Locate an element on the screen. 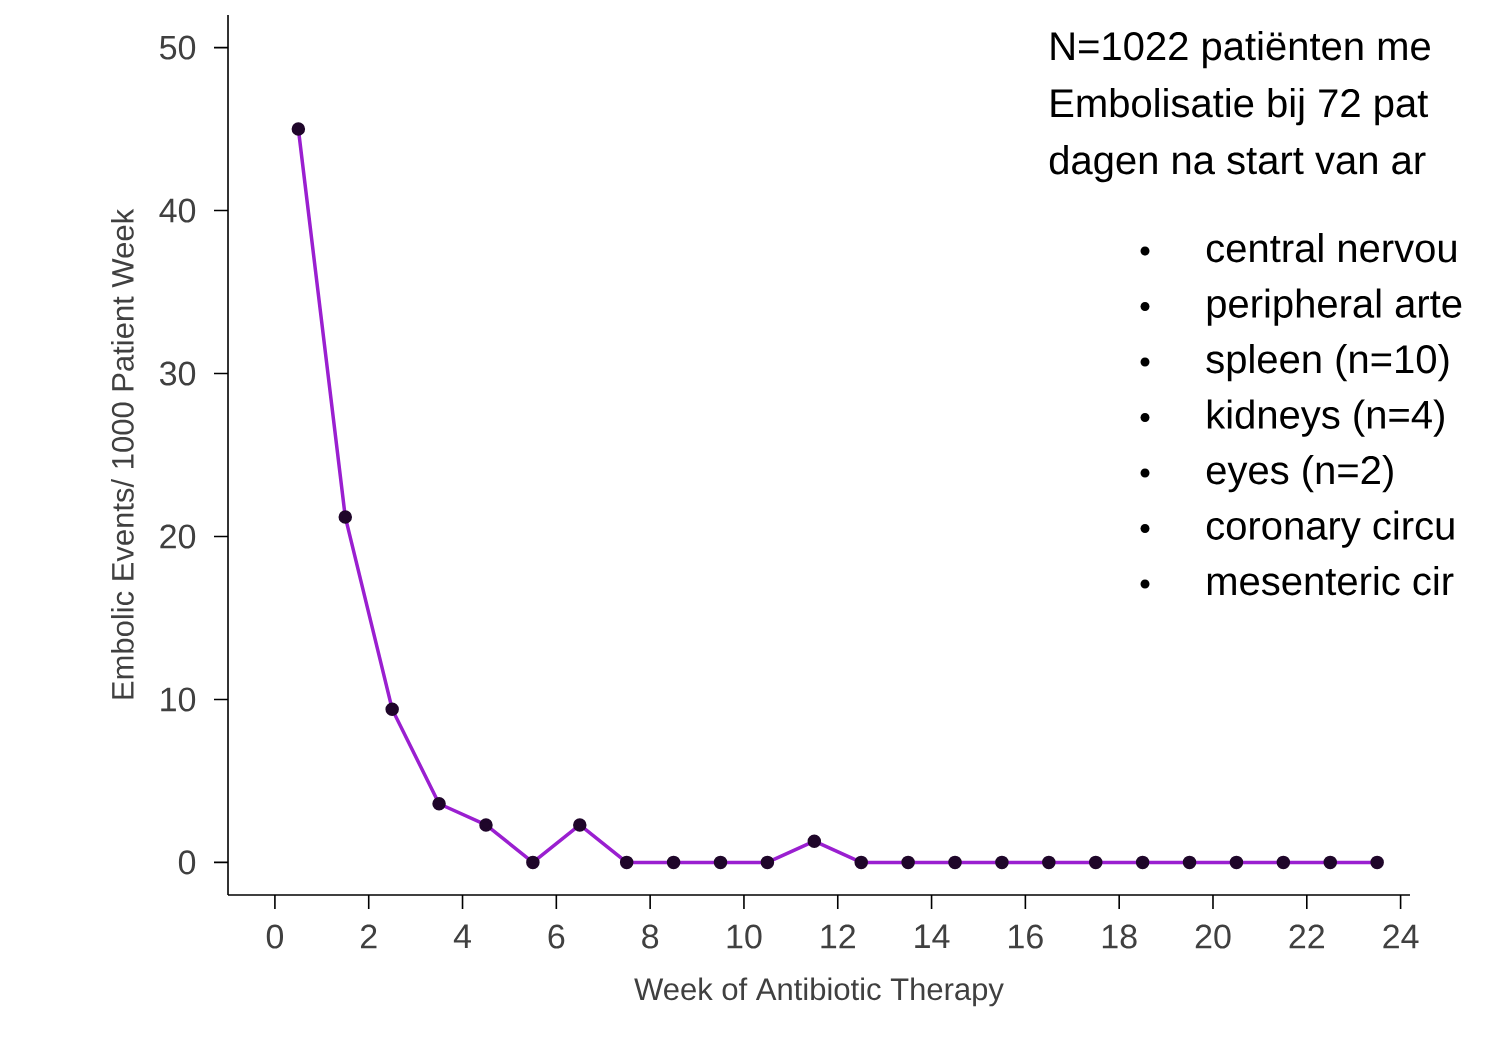 The width and height of the screenshot is (1489, 1060). y-tick-label: 30 is located at coordinates (177, 373).